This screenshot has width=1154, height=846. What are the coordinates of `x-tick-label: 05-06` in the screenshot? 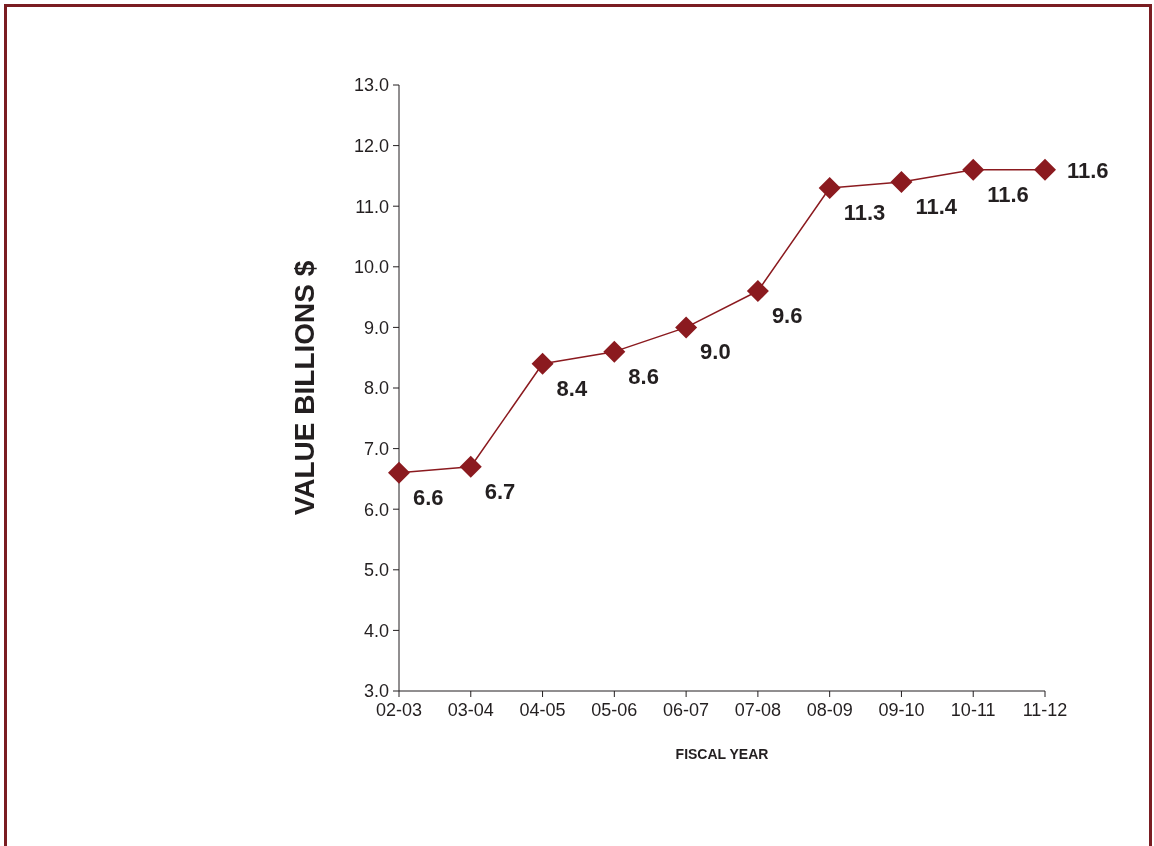 It's located at (614, 709).